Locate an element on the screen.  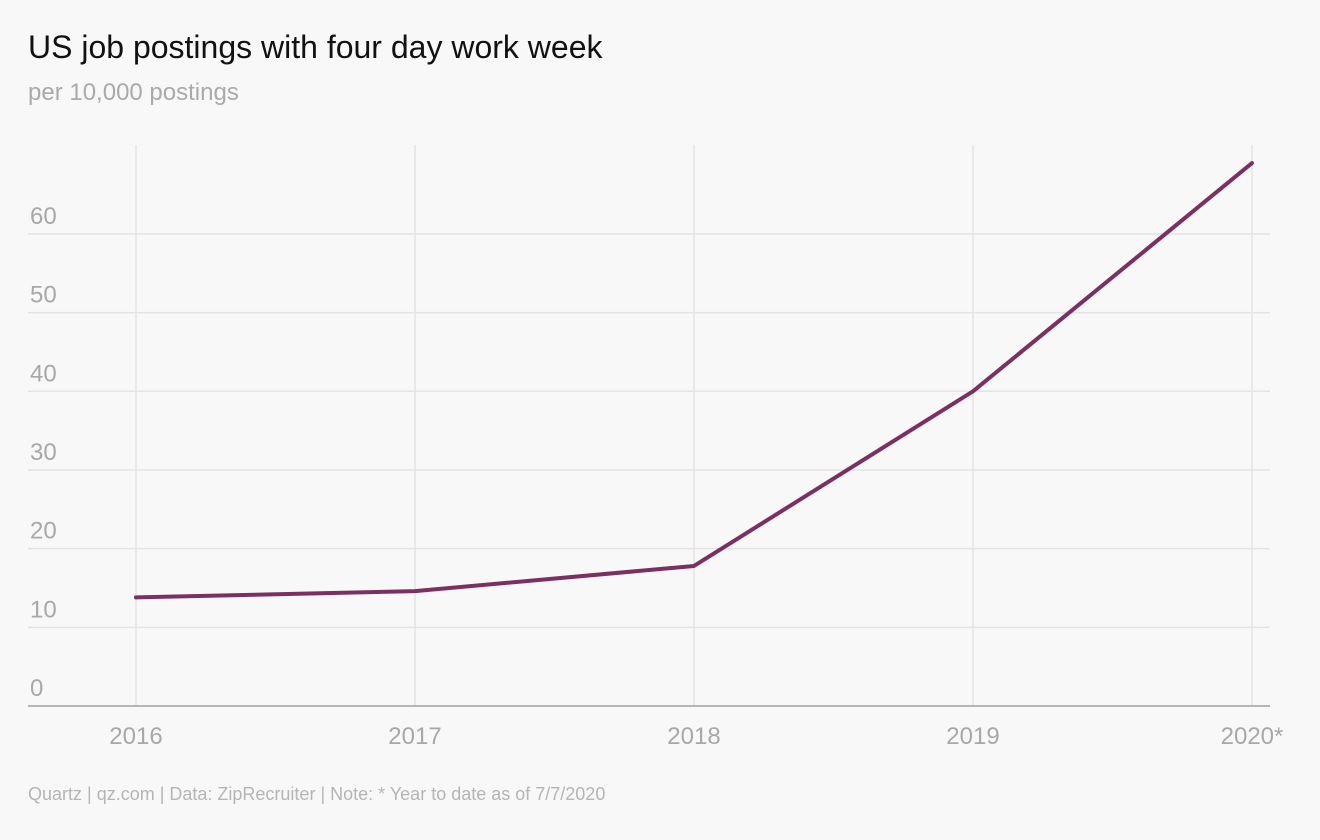
chart-subtitle: per 10,000 postings is located at coordinates (133, 92).